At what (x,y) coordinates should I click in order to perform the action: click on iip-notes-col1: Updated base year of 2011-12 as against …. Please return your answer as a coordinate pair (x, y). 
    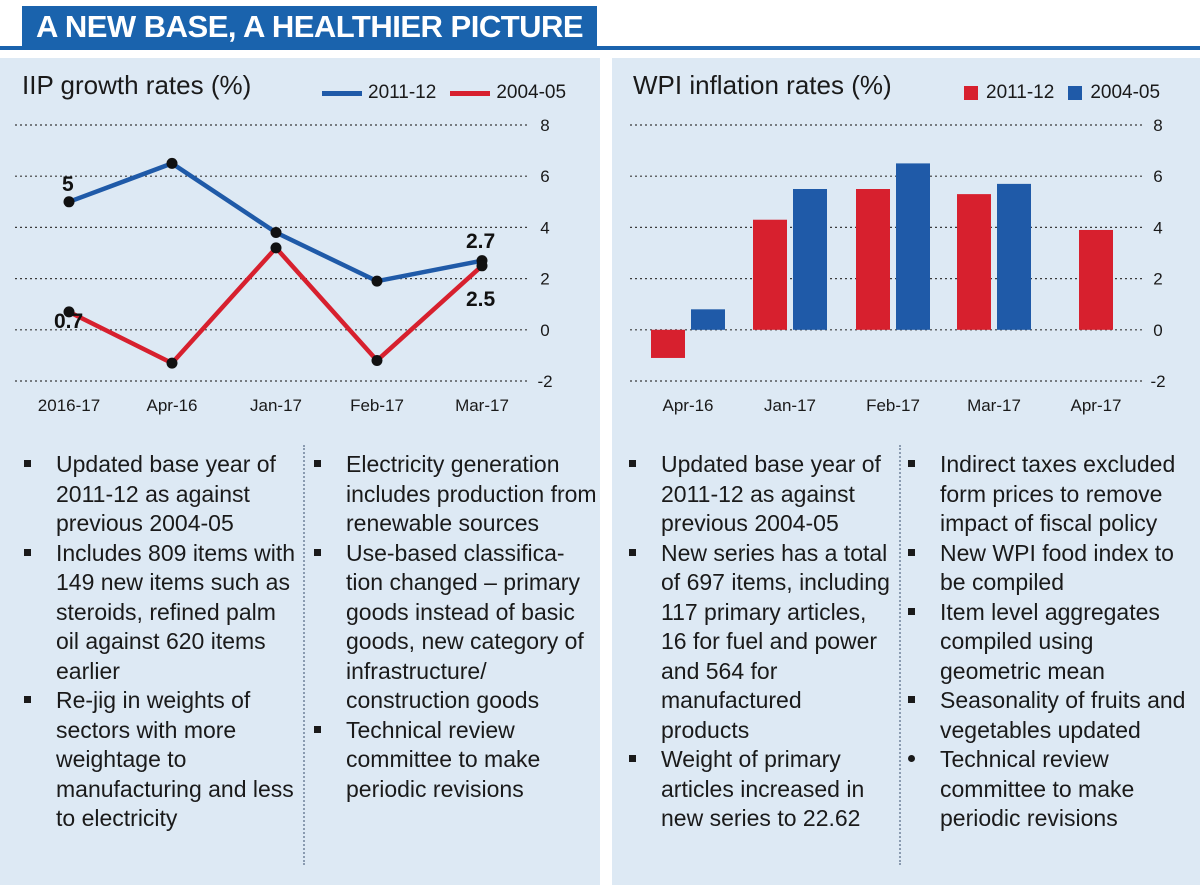
    Looking at the image, I should click on (159, 642).